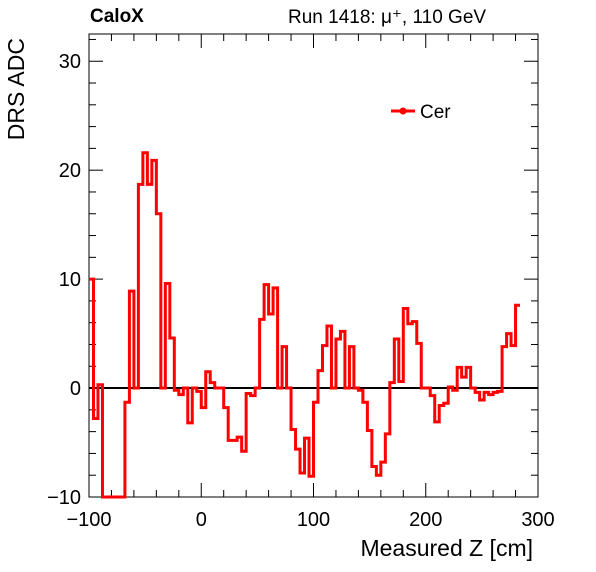 Image resolution: width=596 pixels, height=572 pixels. What do you see at coordinates (70, 171) in the screenshot?
I see `y-tick-label: 20` at bounding box center [70, 171].